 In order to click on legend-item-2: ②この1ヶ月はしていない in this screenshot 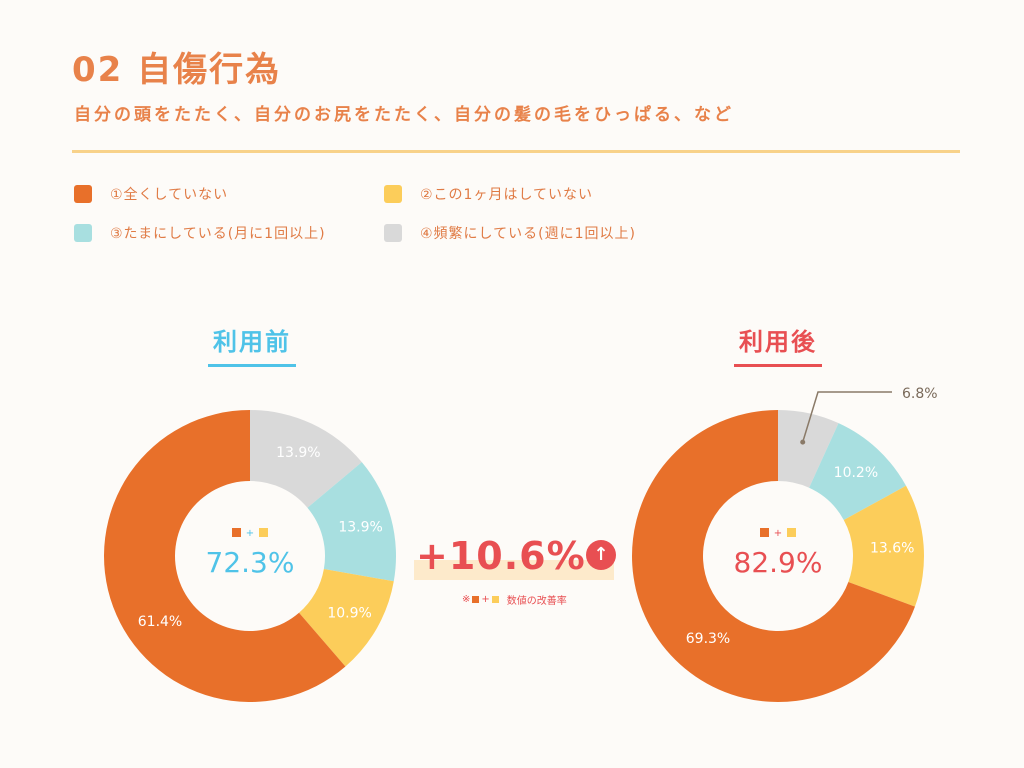, I will do `click(488, 194)`.